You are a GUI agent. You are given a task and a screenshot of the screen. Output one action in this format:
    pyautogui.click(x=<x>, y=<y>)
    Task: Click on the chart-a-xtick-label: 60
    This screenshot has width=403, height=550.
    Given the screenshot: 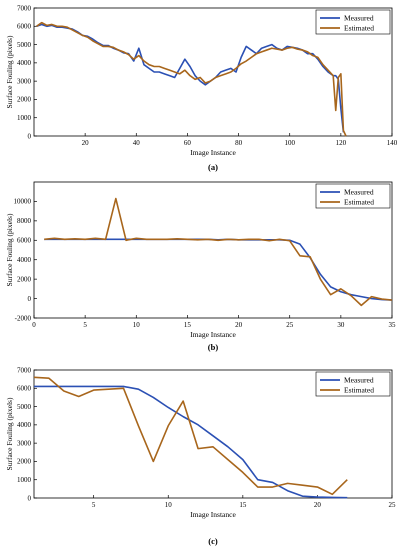 What is the action you would take?
    pyautogui.click(x=188, y=143)
    